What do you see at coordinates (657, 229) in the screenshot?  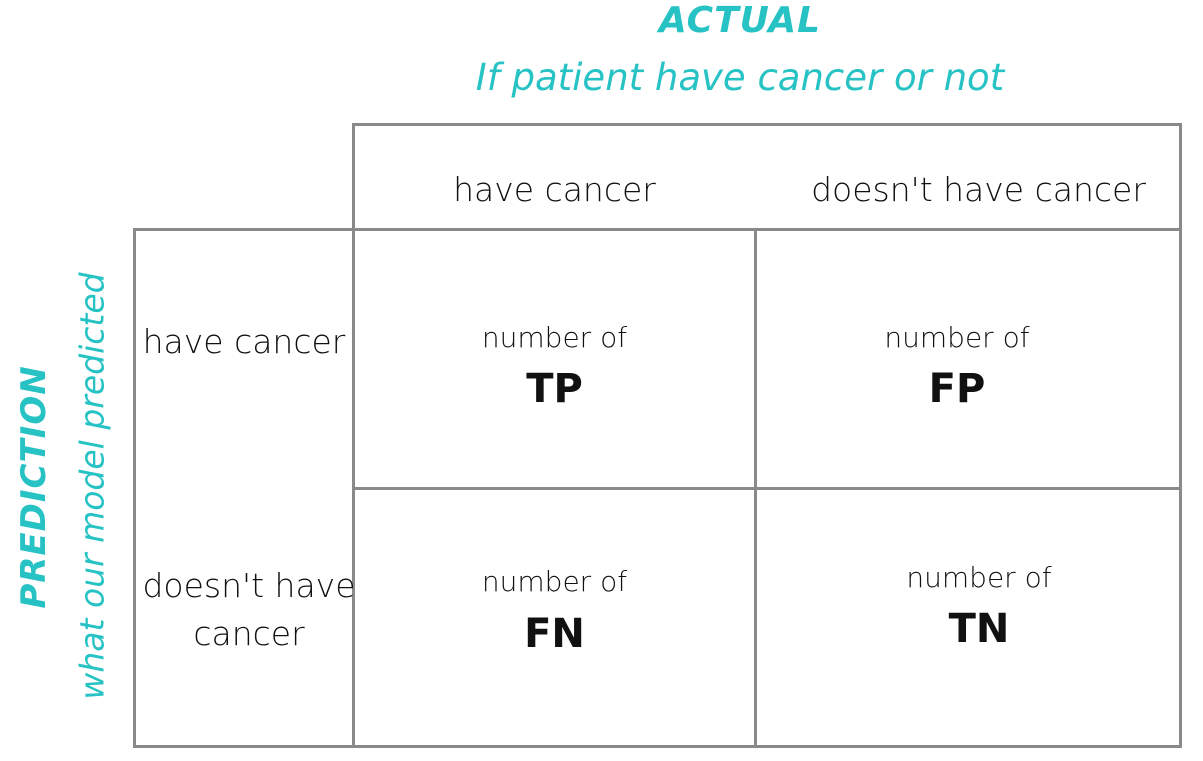 I see `grid-line-header-bottom` at bounding box center [657, 229].